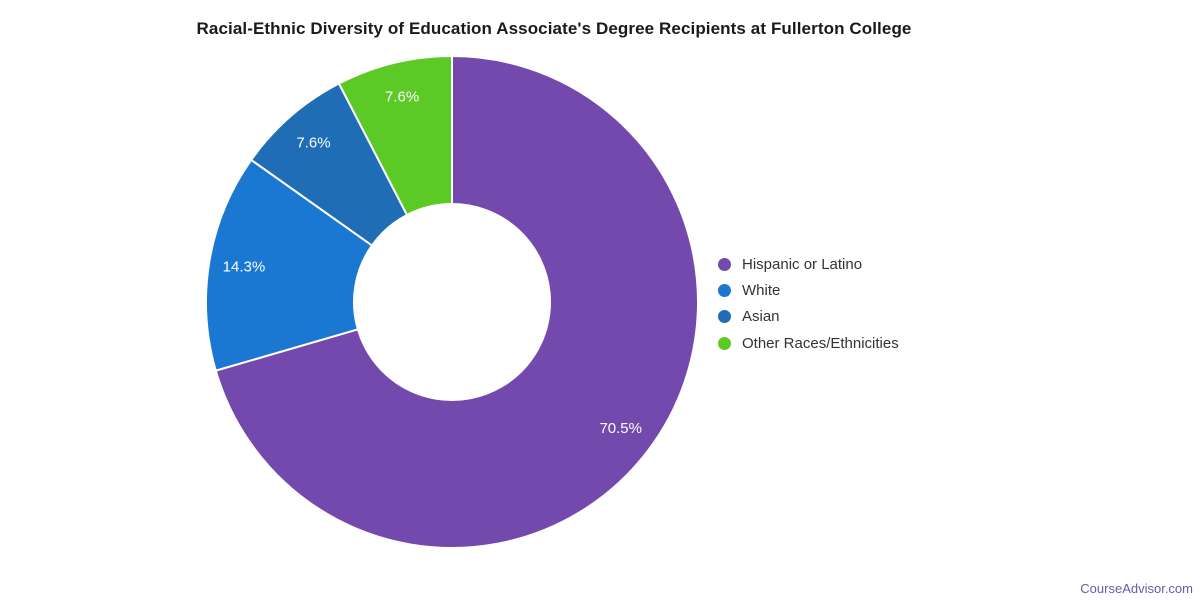  I want to click on legend-item-hispanic-or-latino: Hispanic or Latino, so click(808, 264).